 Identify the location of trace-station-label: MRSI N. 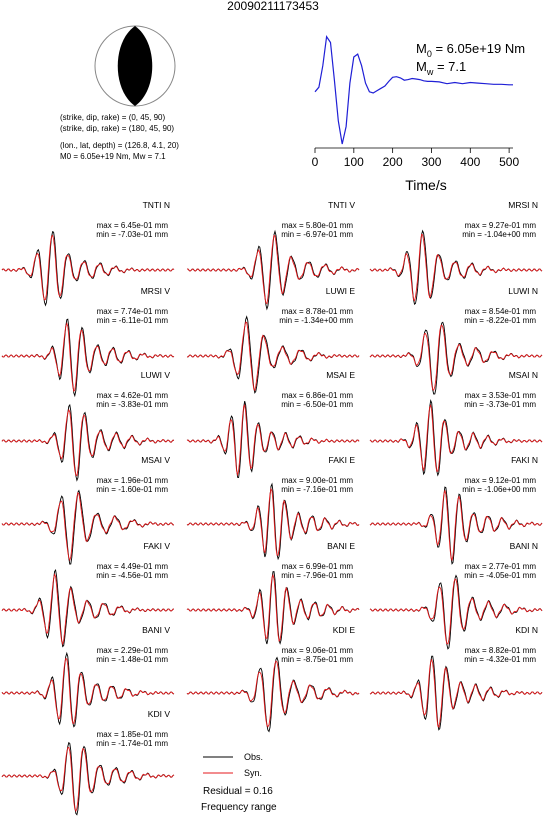
(523, 205).